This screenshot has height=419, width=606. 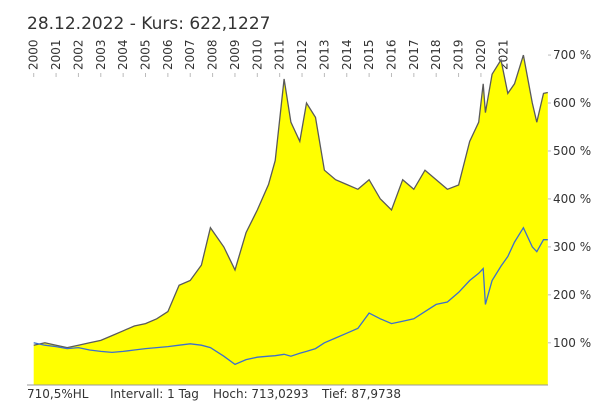 What do you see at coordinates (324, 54) in the screenshot?
I see `x-tick-label: 2013` at bounding box center [324, 54].